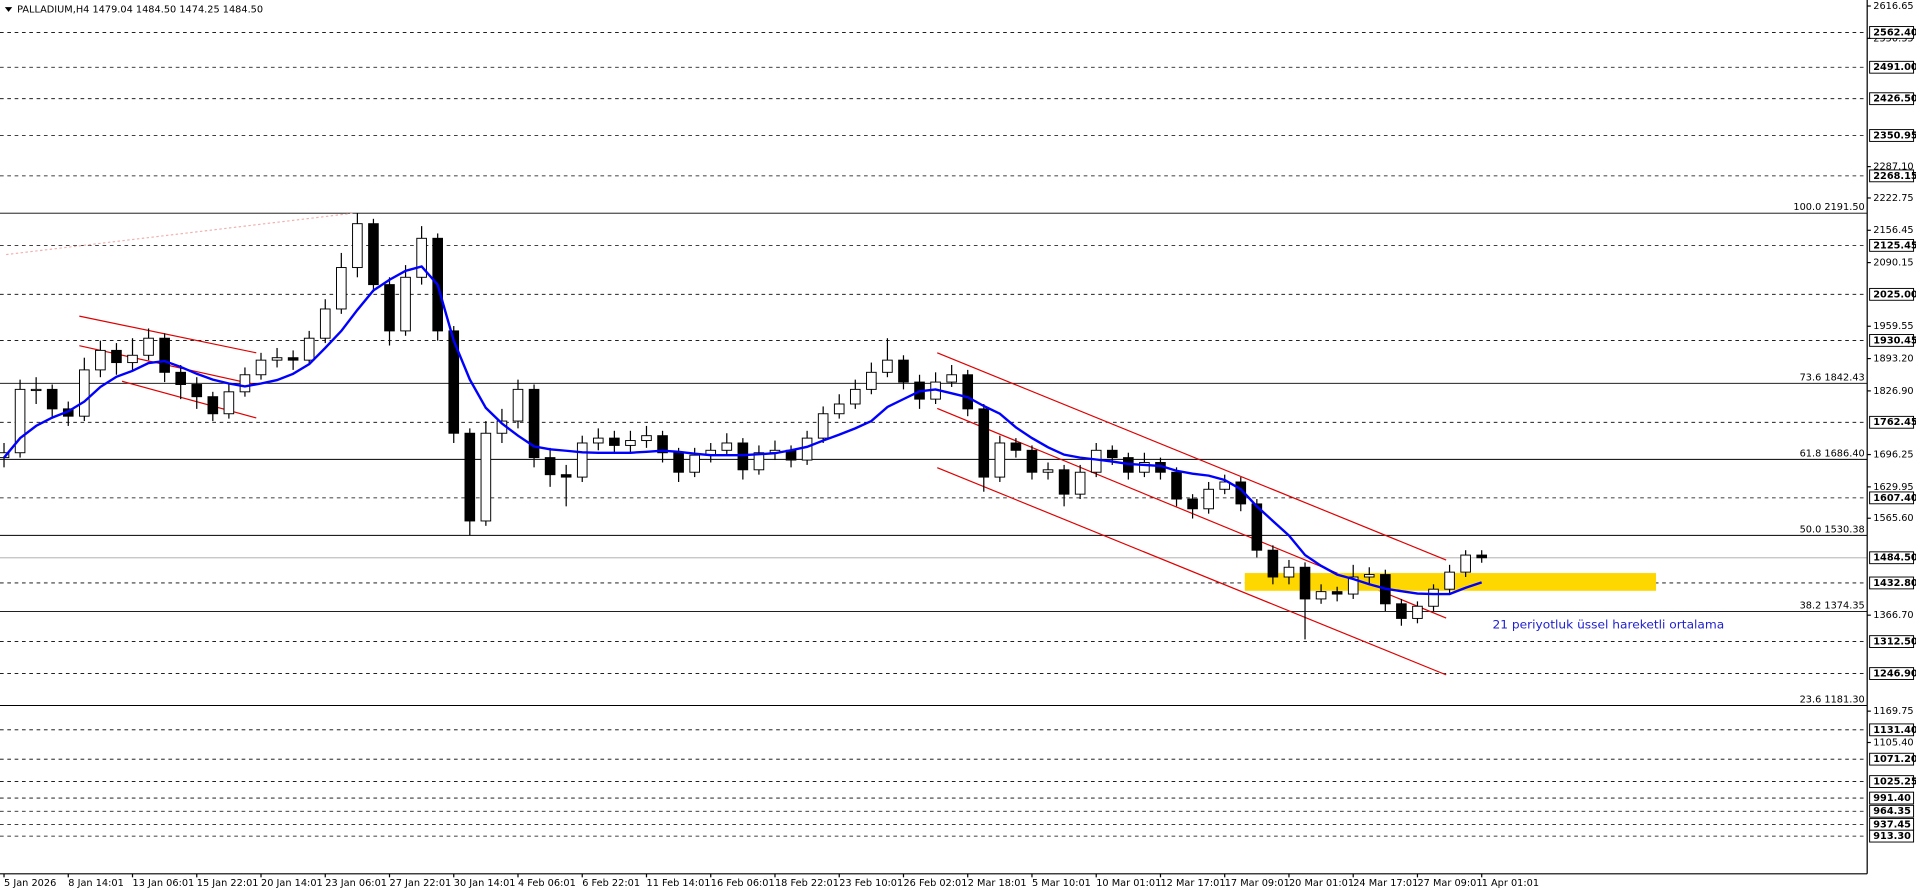 This screenshot has height=888, width=1916. I want to click on level-label: 2350.95, so click(1894, 136).